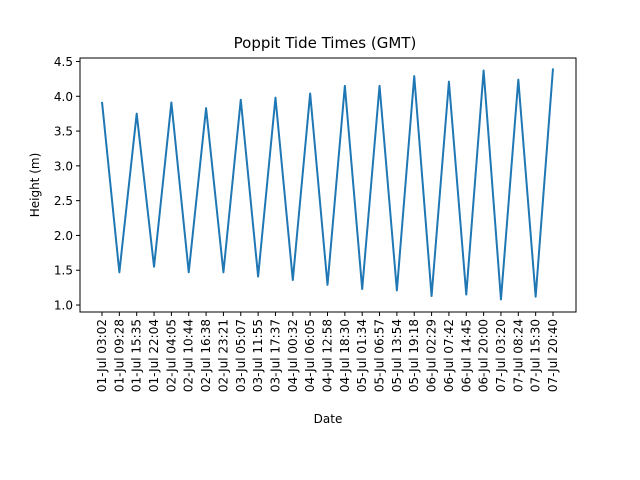 The image size is (640, 480). I want to click on x-tick-label: 02-Jul 10:44, so click(189, 355).